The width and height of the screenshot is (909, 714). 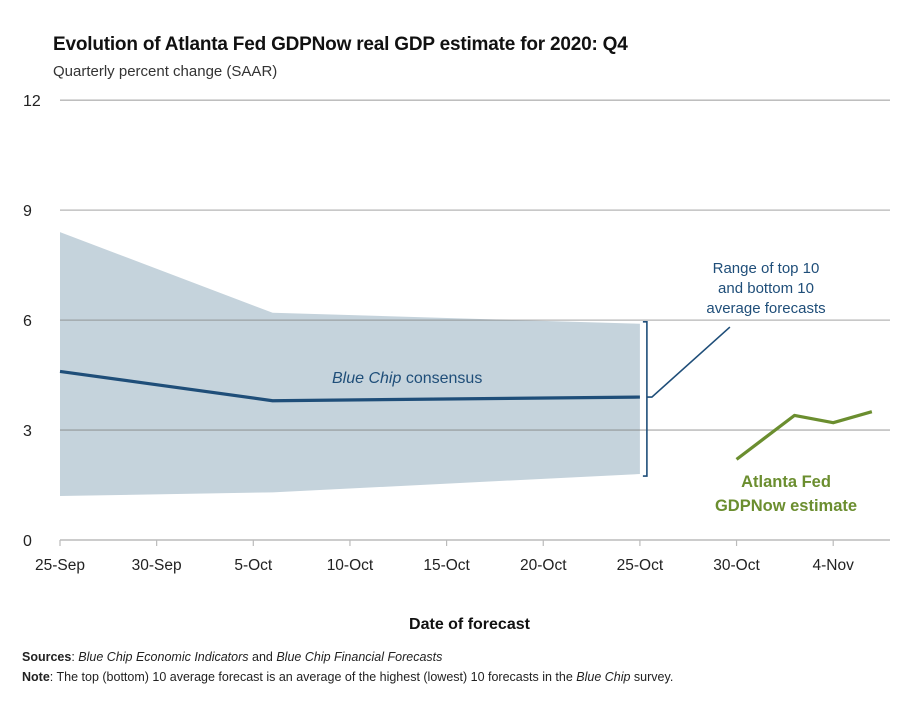 I want to click on x-axis-title-wrap: Date of forecast, so click(x=454, y=625).